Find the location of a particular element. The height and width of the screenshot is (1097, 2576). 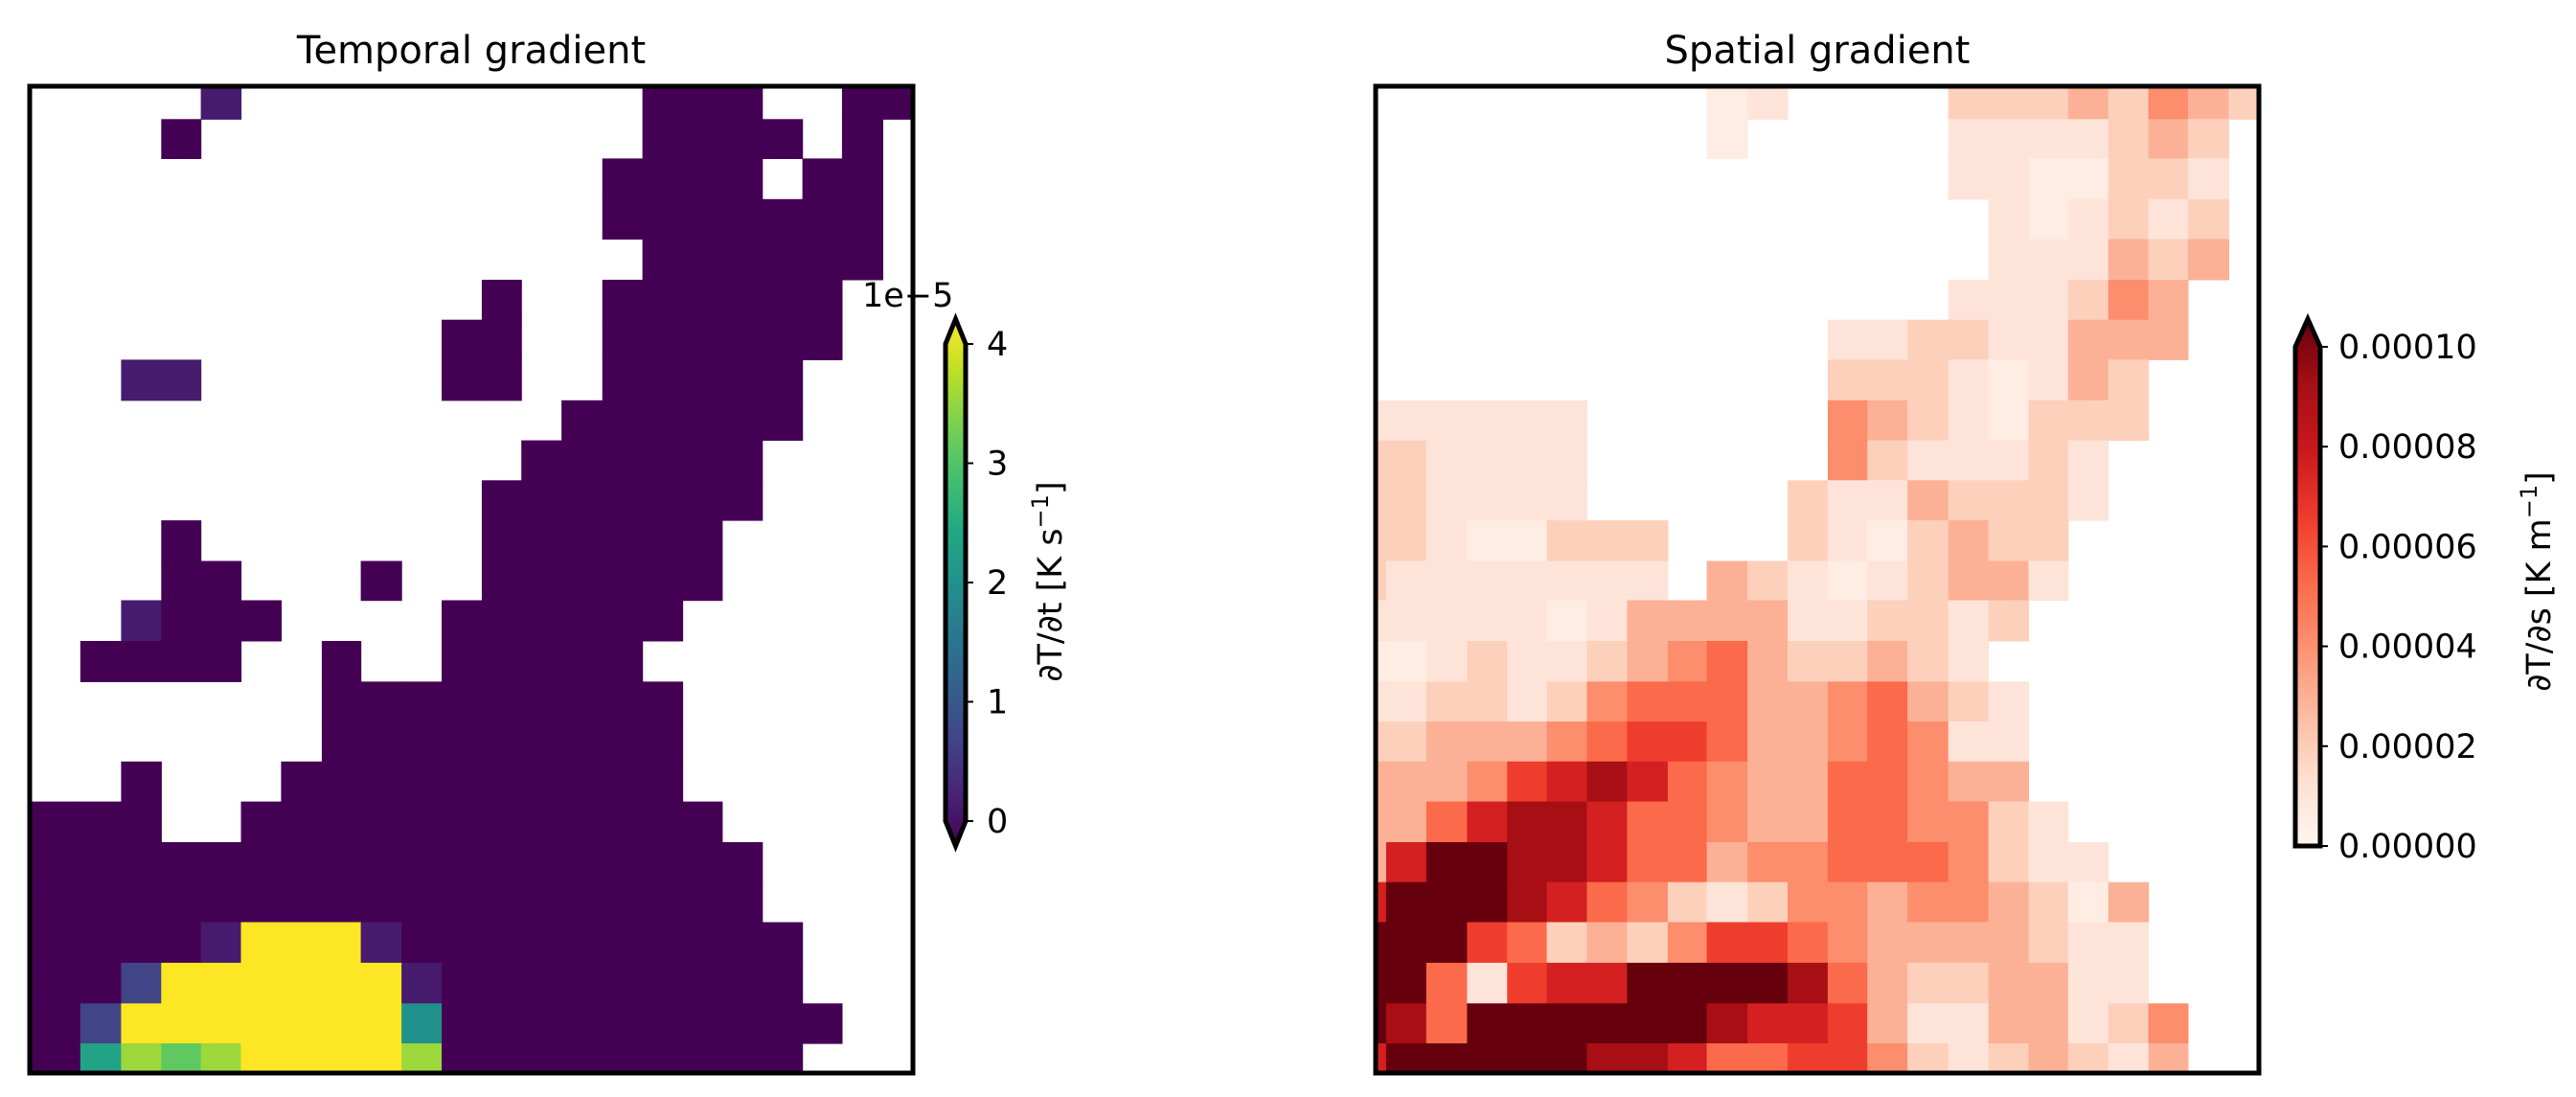

temporal-colorbar-ticks: 0 1 2 3 4 is located at coordinates (987, 583).